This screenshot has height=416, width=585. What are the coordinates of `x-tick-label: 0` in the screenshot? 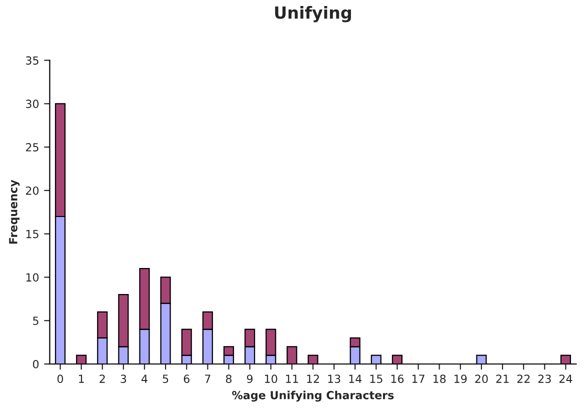 It's located at (60, 379).